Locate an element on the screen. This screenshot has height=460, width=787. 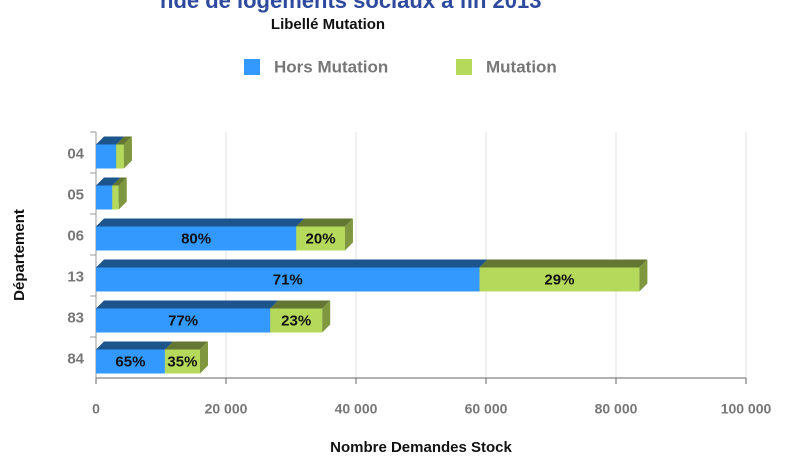
data-label: 71% is located at coordinates (288, 279).